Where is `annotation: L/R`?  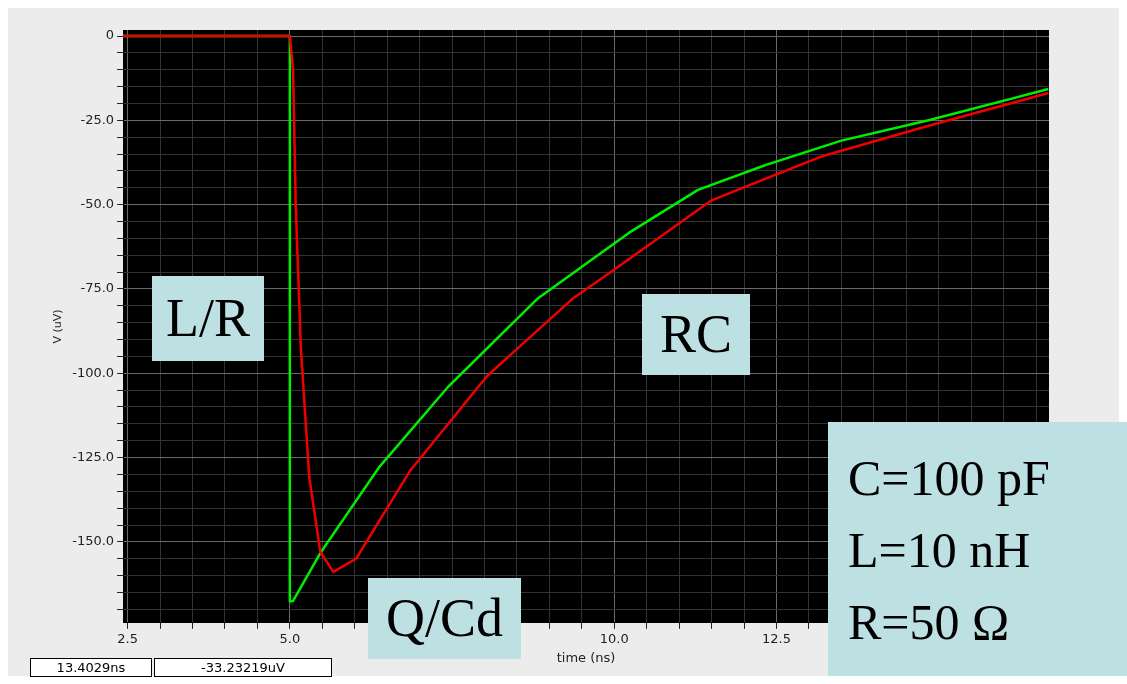
annotation: L/R is located at coordinates (208, 318).